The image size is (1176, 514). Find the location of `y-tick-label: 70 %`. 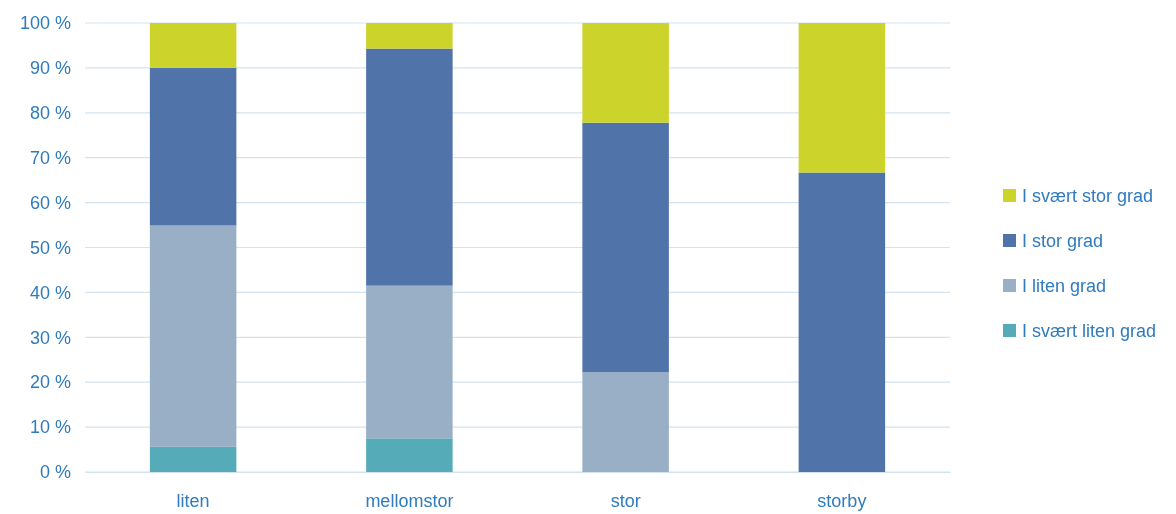

y-tick-label: 70 % is located at coordinates (50, 157).